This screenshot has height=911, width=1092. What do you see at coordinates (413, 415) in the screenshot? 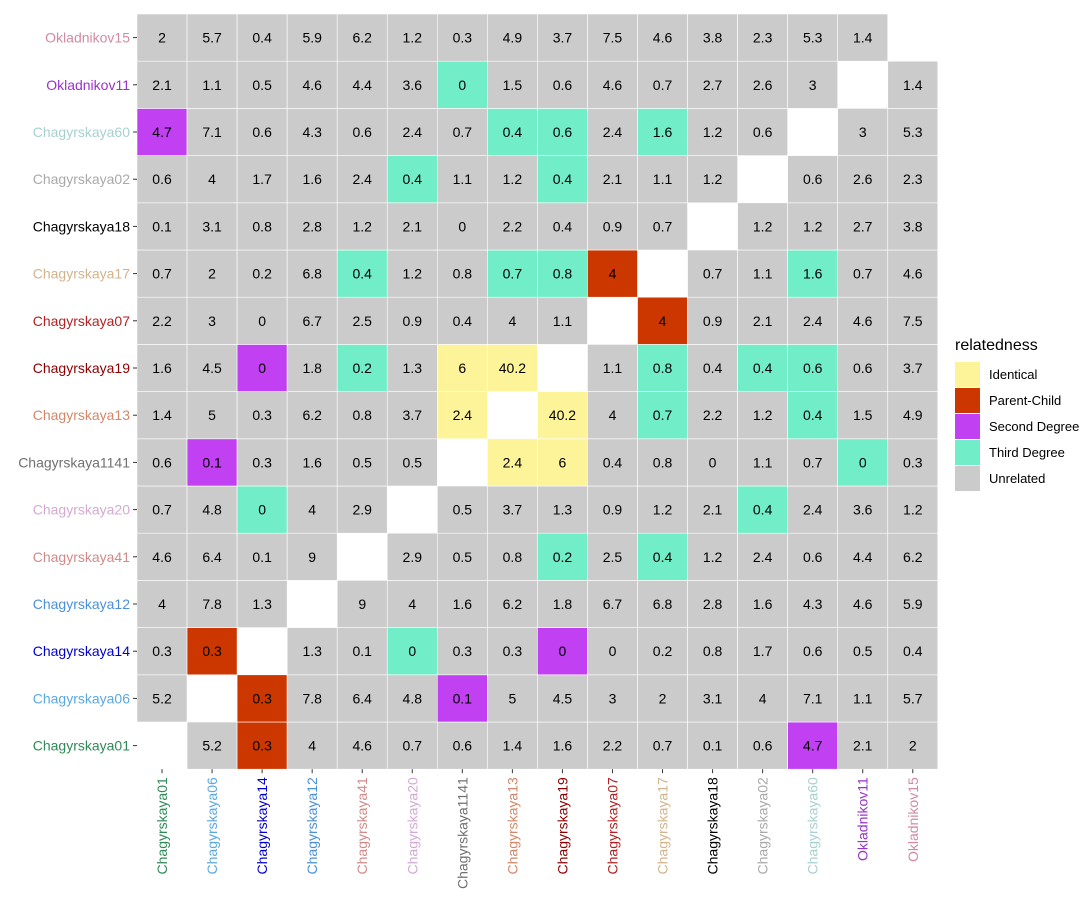
I see `cell-value-label: 3.7` at bounding box center [413, 415].